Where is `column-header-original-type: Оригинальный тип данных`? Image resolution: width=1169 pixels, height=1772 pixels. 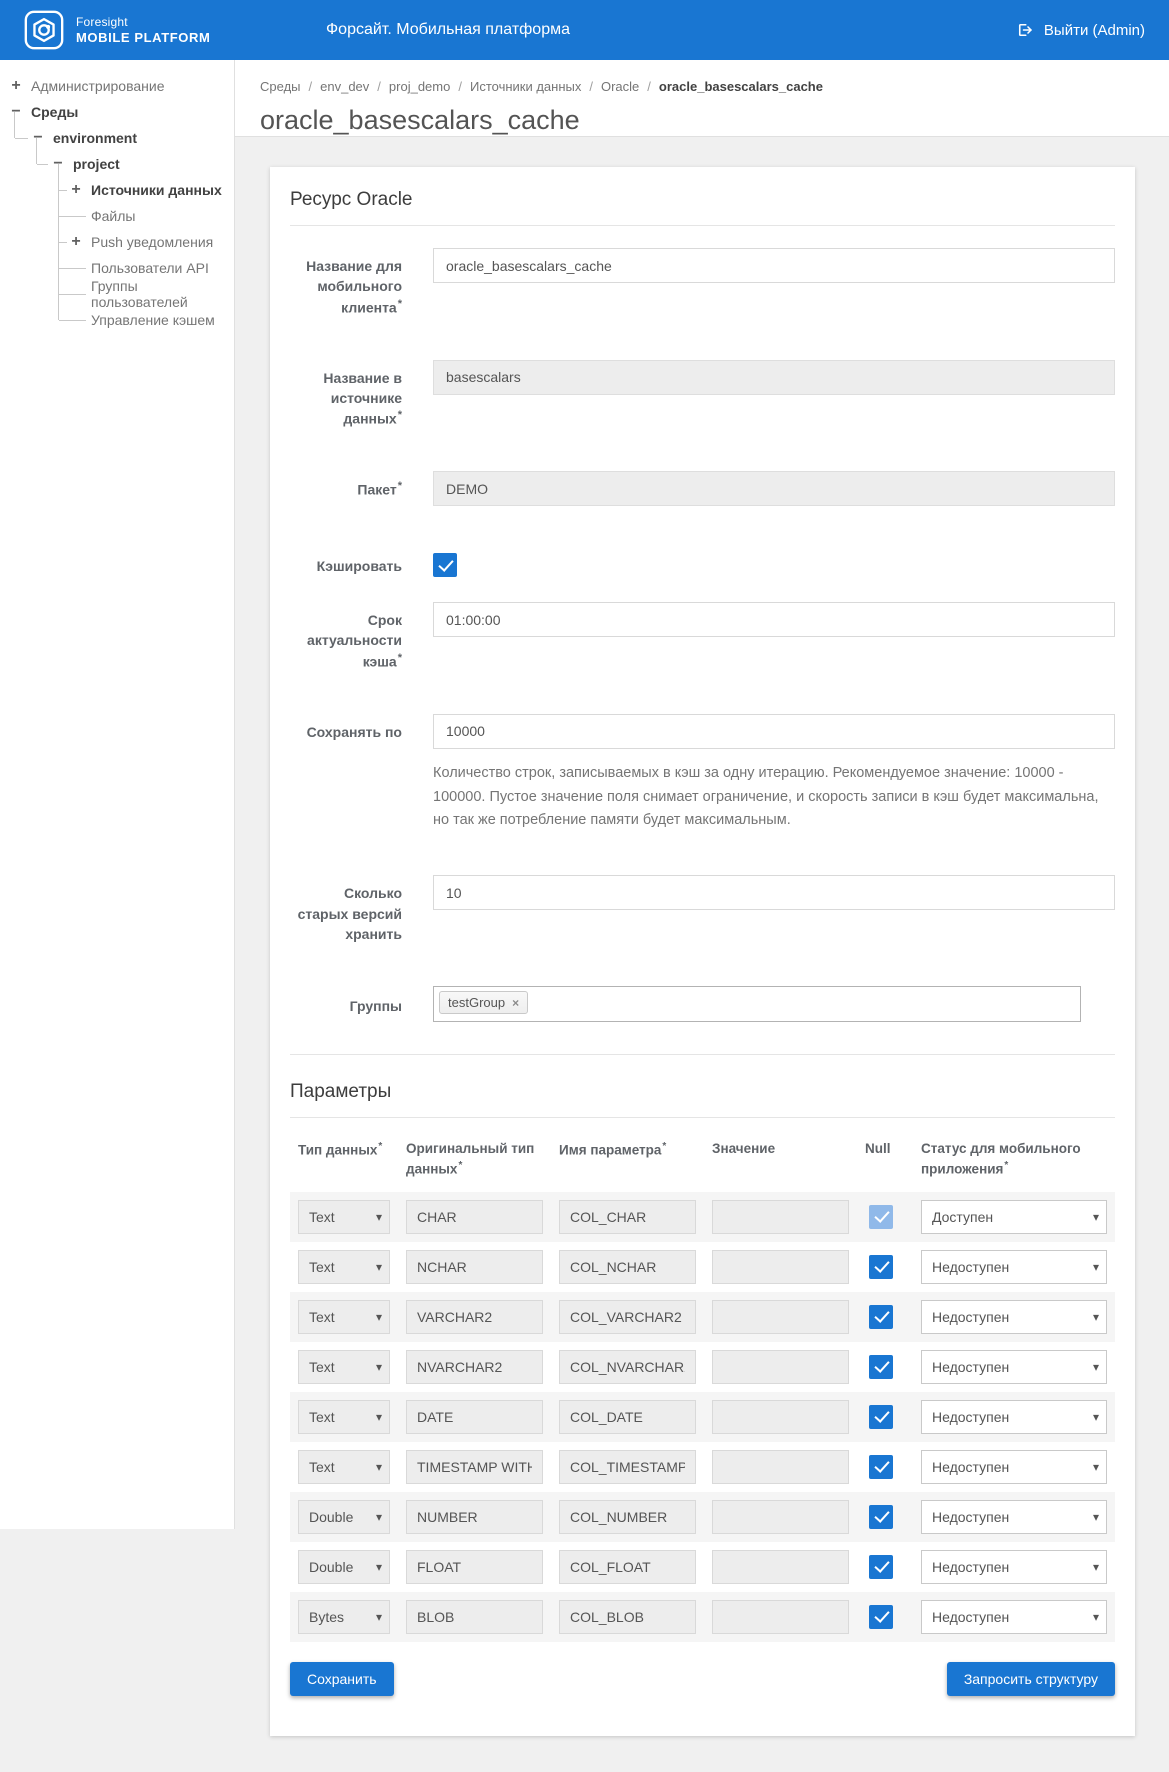 column-header-original-type: Оригинальный тип данных is located at coordinates (474, 1159).